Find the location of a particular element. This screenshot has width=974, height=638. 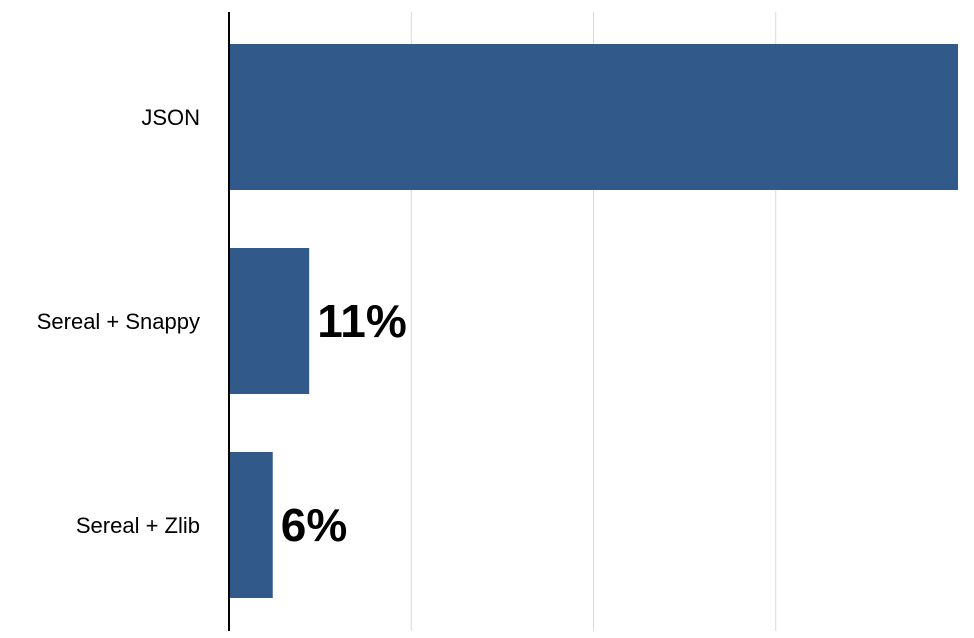

data-labels: 11% 6% is located at coordinates (344, 423).